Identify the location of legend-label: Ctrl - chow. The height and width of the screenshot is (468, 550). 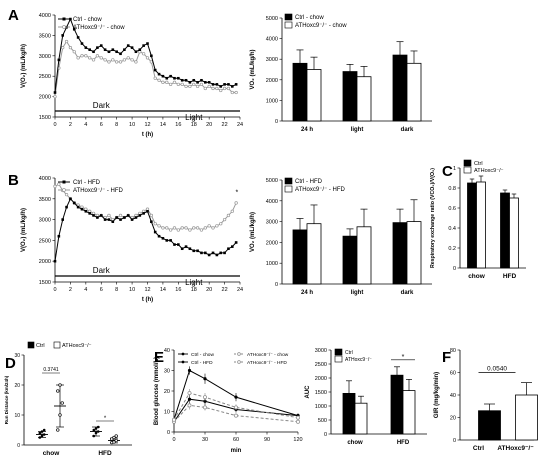
(202, 355).